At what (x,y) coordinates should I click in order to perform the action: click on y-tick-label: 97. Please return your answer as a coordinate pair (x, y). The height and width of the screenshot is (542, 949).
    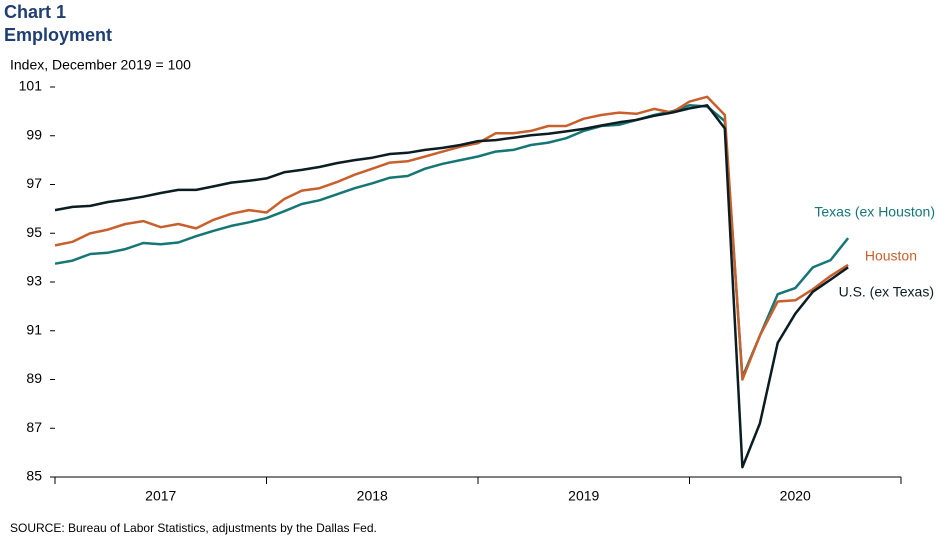
    Looking at the image, I should click on (34, 183).